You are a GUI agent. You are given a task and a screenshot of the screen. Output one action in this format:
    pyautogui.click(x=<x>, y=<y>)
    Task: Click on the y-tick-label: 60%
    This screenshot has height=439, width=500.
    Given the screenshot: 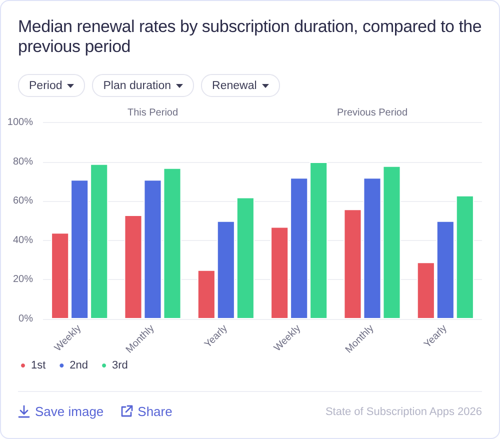 What is the action you would take?
    pyautogui.click(x=23, y=201)
    